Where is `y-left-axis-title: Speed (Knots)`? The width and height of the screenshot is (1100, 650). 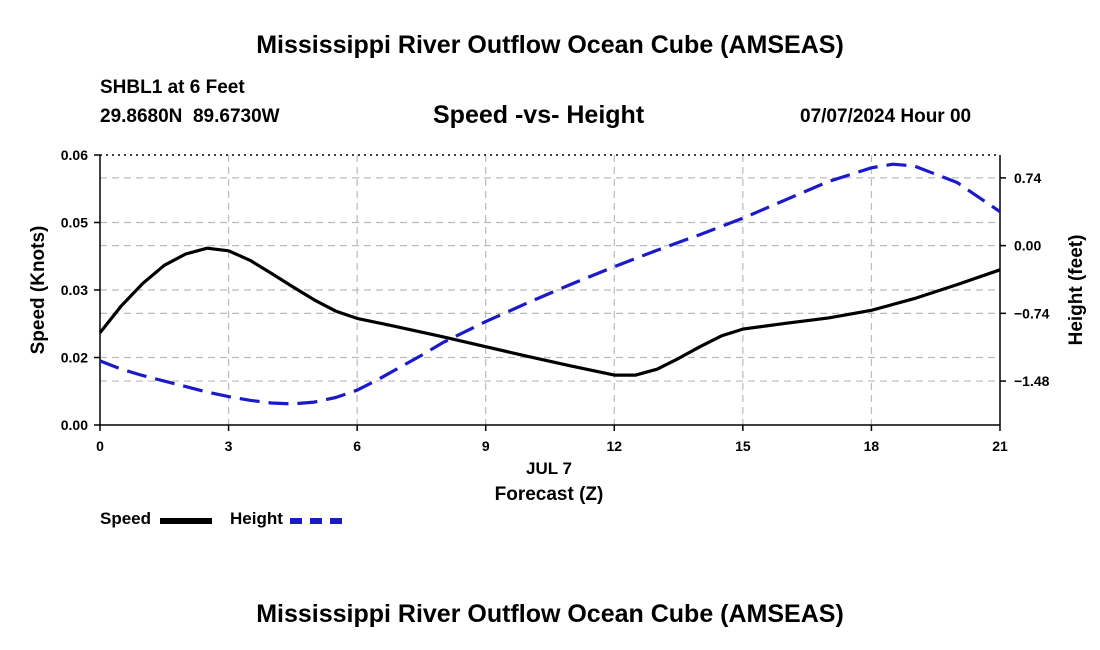 y-left-axis-title: Speed (Knots) is located at coordinates (38, 290).